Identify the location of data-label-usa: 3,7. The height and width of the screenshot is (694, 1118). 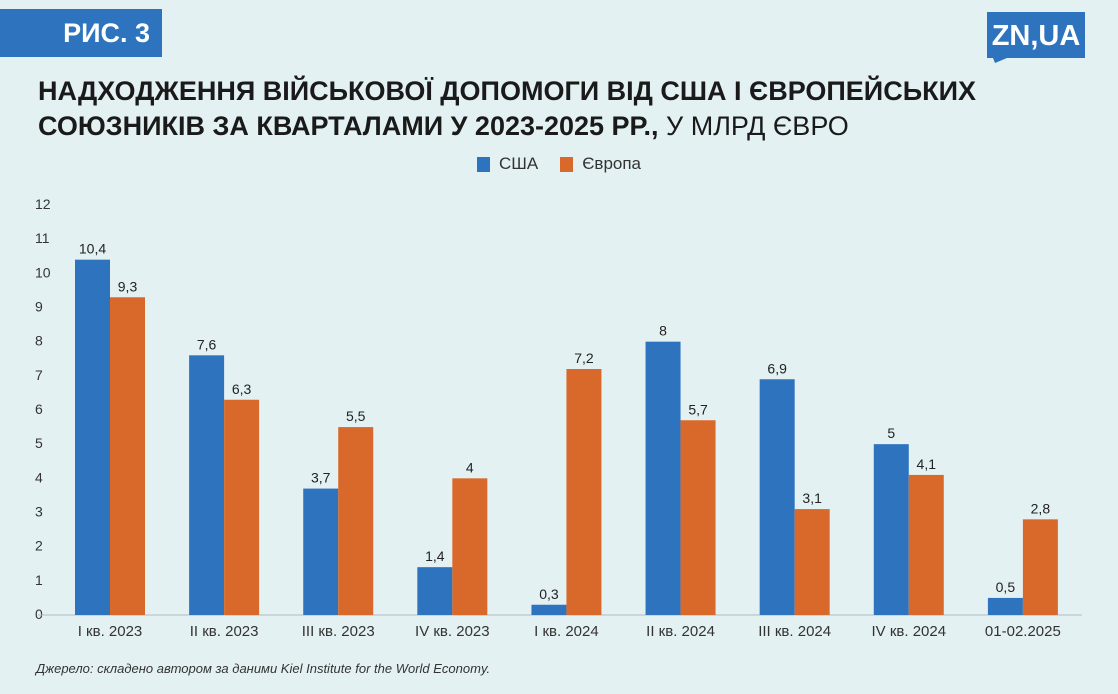
(321, 478).